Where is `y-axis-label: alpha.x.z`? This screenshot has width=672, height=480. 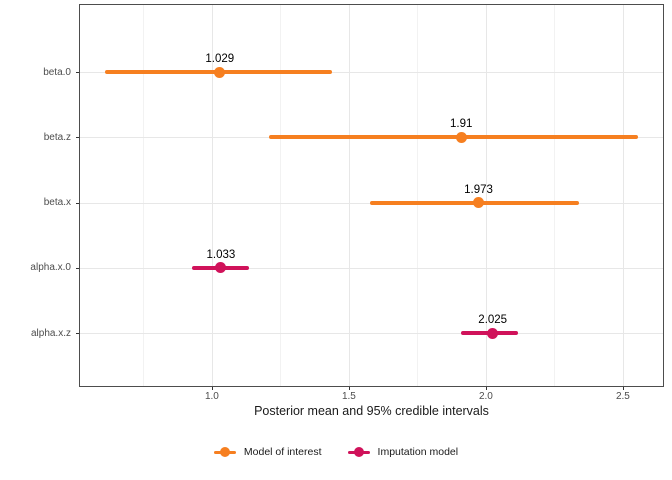 y-axis-label: alpha.x.z is located at coordinates (50, 333).